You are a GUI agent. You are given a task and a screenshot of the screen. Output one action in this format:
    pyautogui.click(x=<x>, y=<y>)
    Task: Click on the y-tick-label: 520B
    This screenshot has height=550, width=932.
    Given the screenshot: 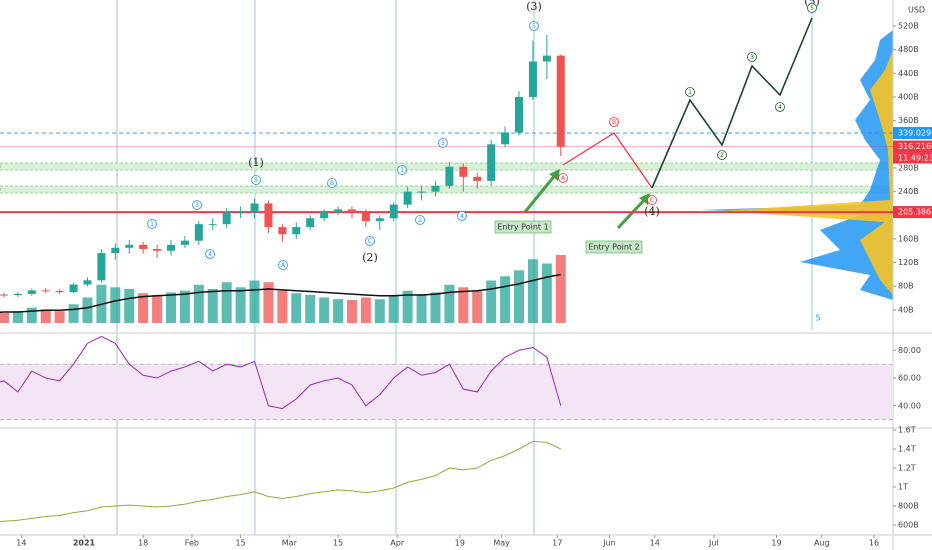 What is the action you would take?
    pyautogui.click(x=908, y=26)
    